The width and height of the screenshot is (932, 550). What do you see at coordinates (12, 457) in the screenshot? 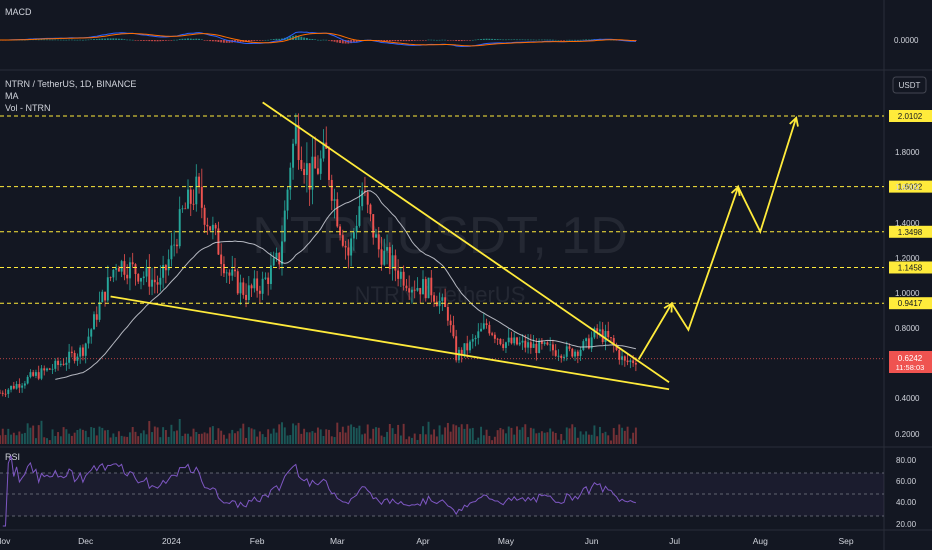
I see `rsi-title: RSI` at bounding box center [12, 457].